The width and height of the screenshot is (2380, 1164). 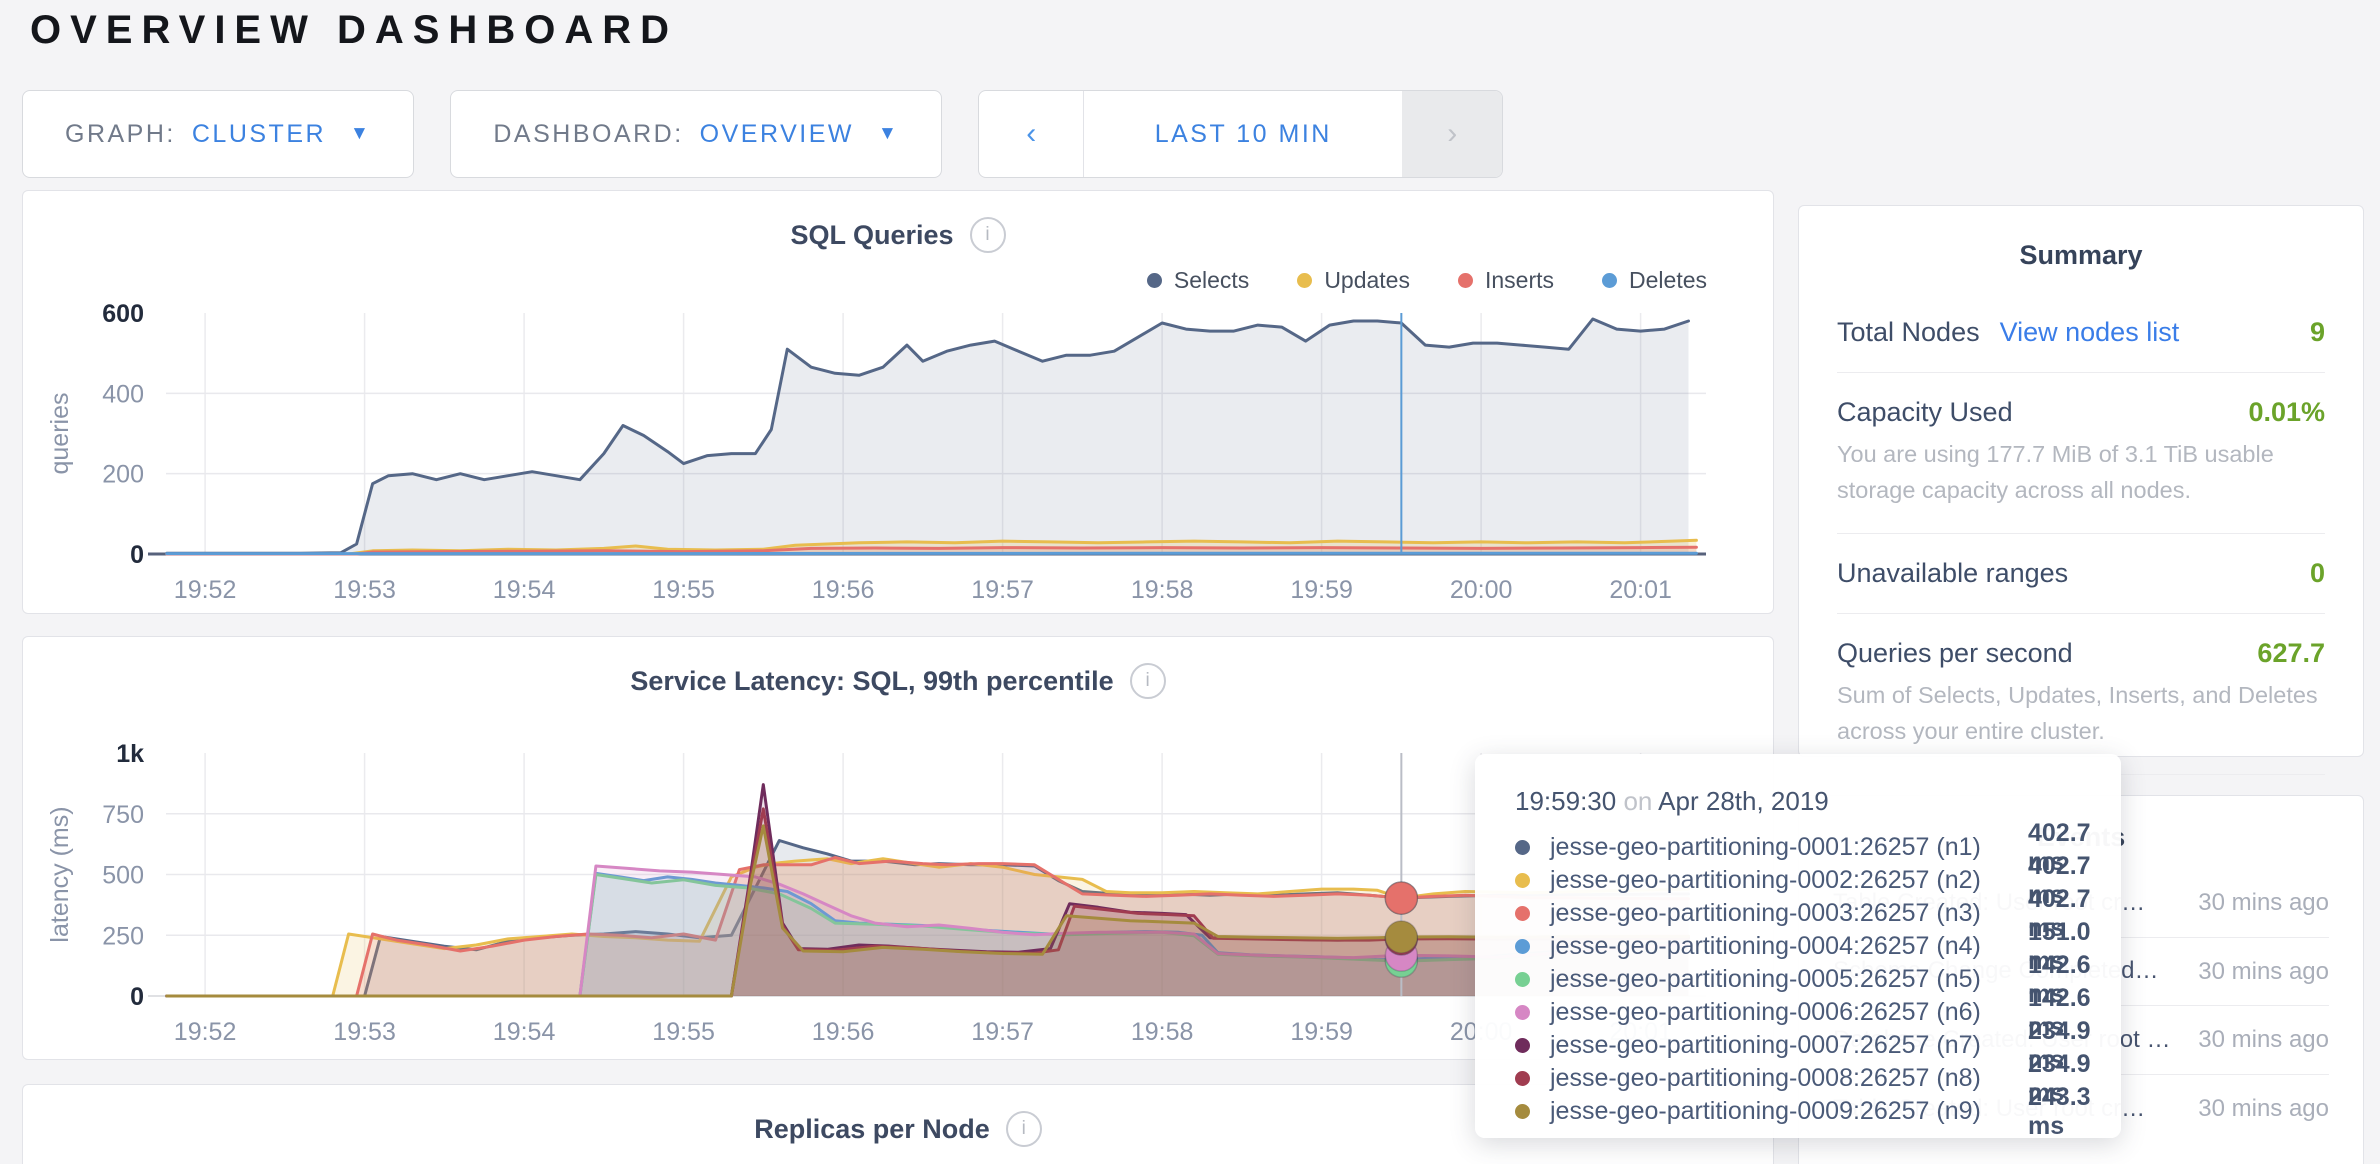 I want to click on chevron-left-icon: ‹, so click(x=1031, y=133).